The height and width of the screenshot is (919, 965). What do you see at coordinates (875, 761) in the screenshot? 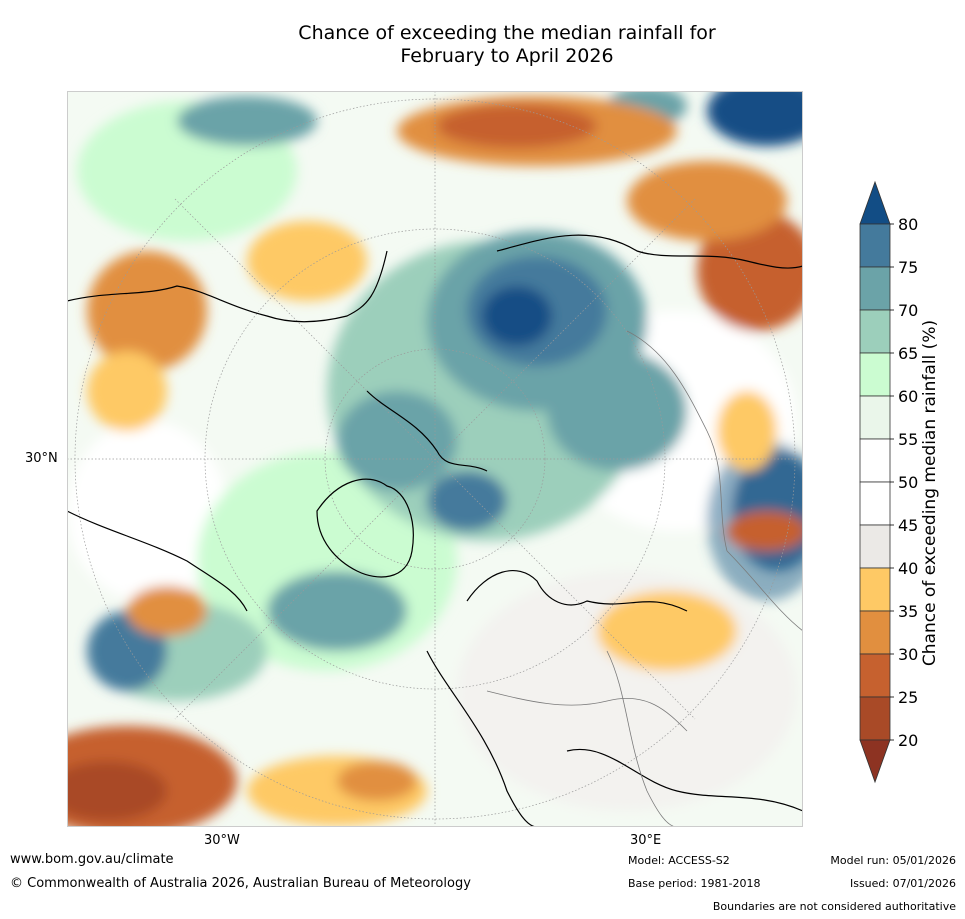
I see `colorbar-arrow-bottom` at bounding box center [875, 761].